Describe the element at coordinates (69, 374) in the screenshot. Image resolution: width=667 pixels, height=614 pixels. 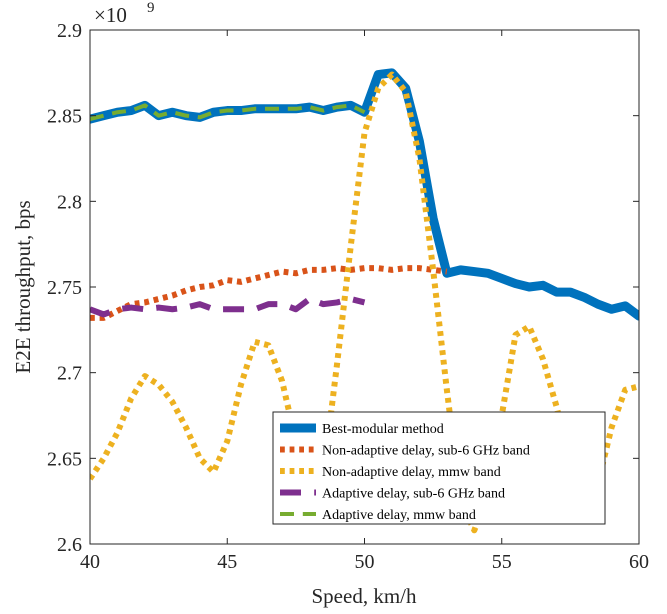
I see `y-tick-label: 2.7` at that location.